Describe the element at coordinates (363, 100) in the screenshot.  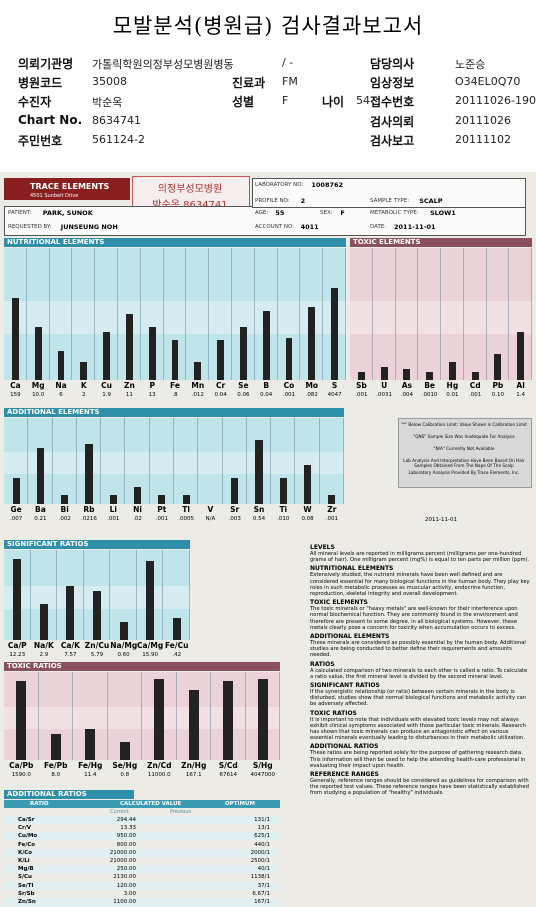
I see `field-value: 54` at that location.